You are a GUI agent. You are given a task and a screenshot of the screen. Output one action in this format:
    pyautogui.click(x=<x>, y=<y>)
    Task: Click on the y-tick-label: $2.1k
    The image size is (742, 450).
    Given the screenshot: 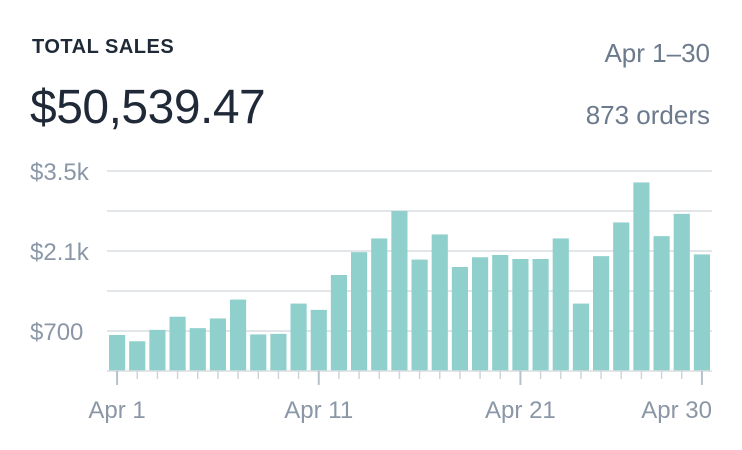 What is the action you would take?
    pyautogui.click(x=60, y=252)
    